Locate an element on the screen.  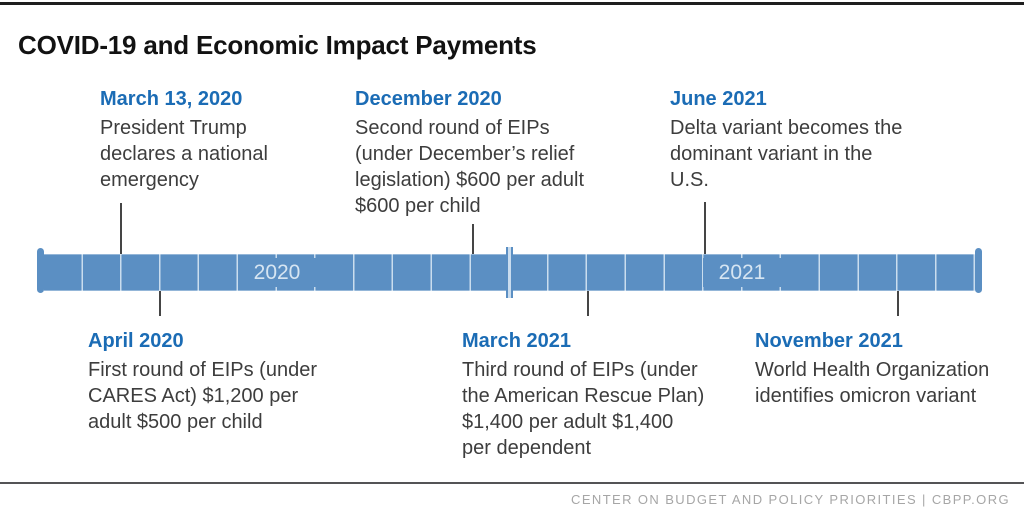
year-label-2021: 2021 is located at coordinates (742, 272).